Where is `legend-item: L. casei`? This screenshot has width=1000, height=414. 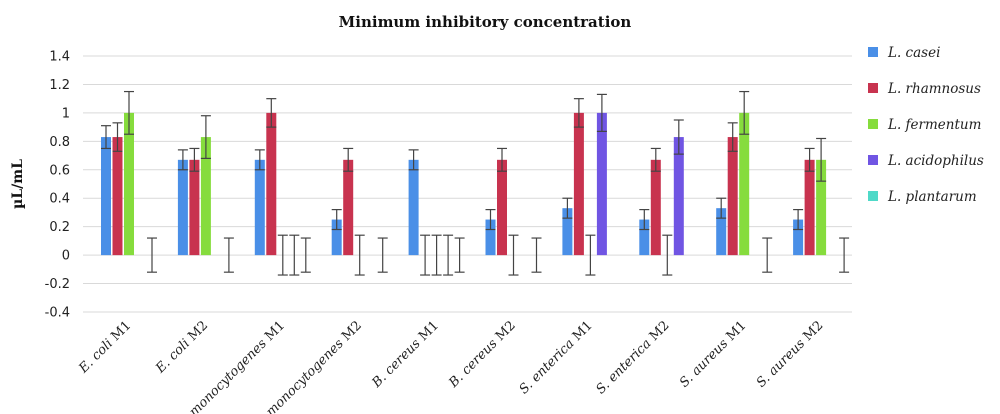 legend-item: L. casei is located at coordinates (904, 53).